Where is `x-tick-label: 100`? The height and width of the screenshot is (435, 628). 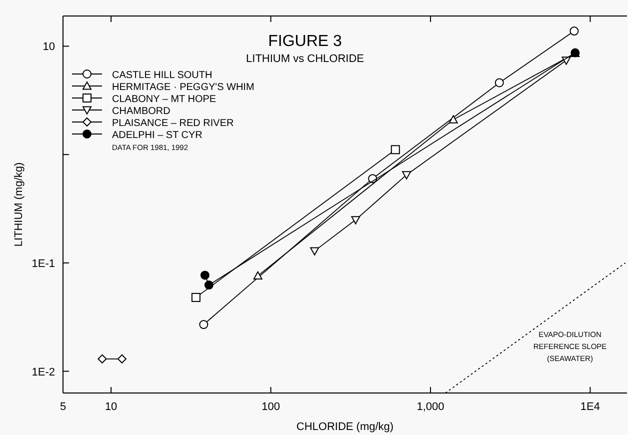 x-tick-label: 100 is located at coordinates (271, 407).